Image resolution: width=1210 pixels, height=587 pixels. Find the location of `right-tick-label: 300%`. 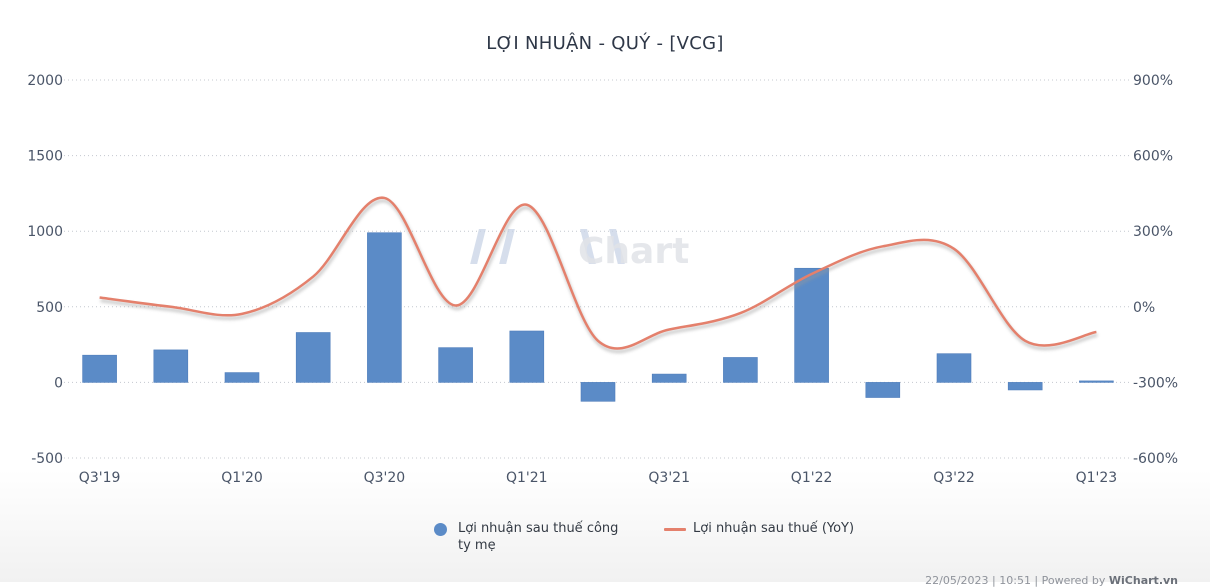

right-tick-label: 300% is located at coordinates (1153, 232).